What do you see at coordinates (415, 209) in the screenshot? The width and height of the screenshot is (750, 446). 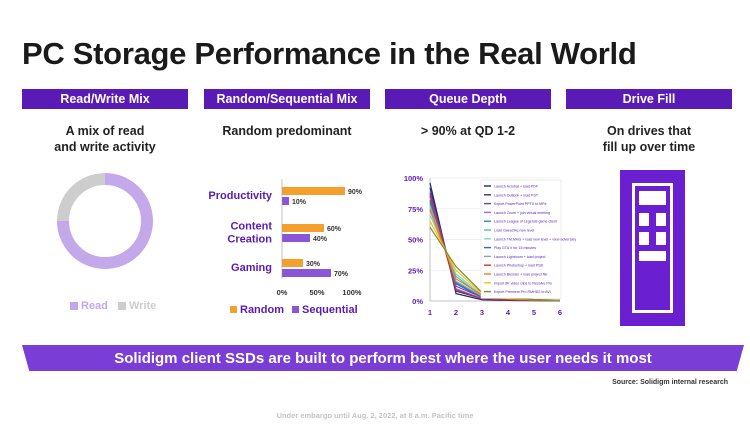 I see `y-tick-label: 75%` at bounding box center [415, 209].